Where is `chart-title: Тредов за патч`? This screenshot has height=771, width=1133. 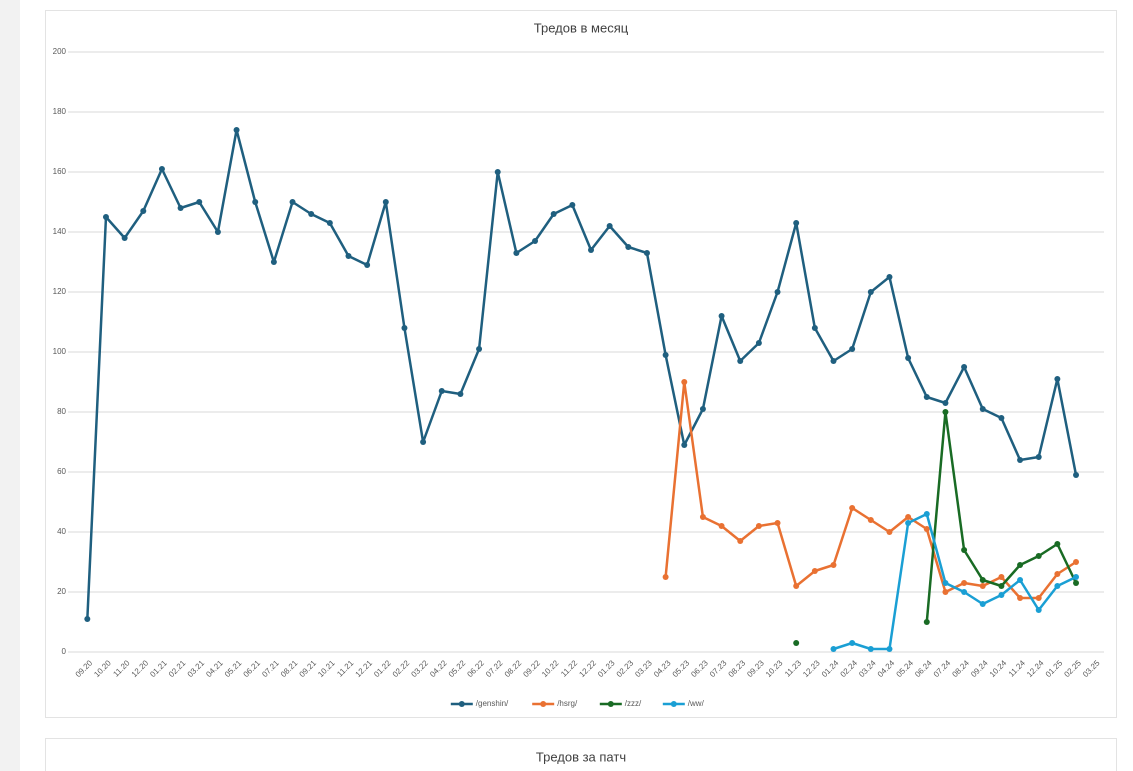 chart-title: Тредов за патч is located at coordinates (581, 756).